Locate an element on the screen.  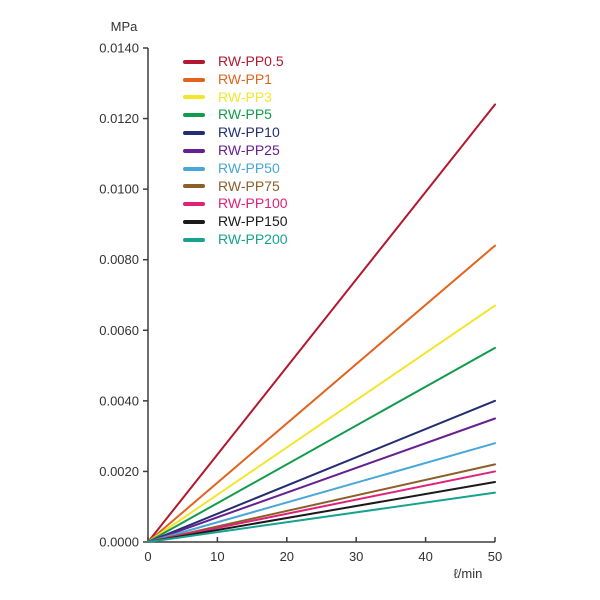
series-line-RW-PP100 is located at coordinates (321, 506).